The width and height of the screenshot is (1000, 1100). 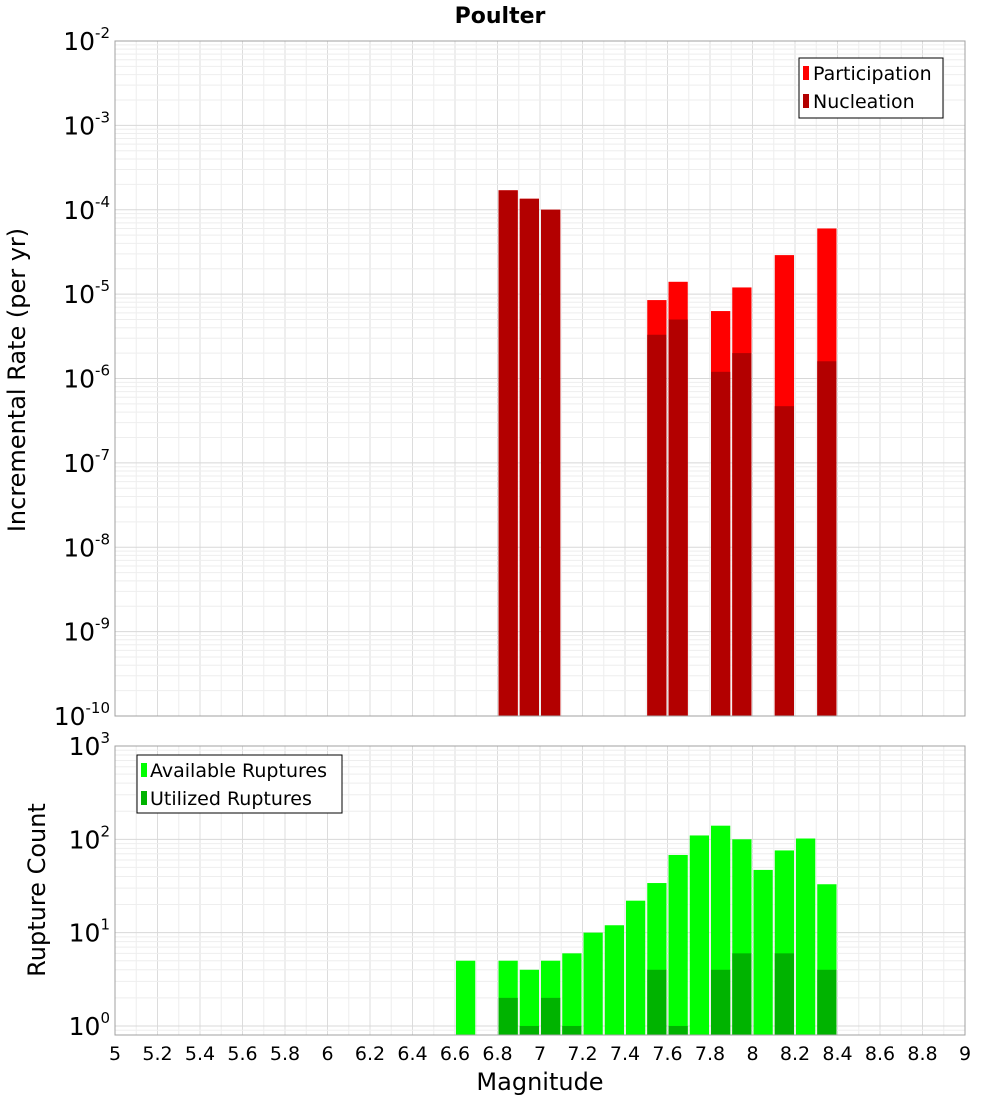 What do you see at coordinates (86, 378) in the screenshot?
I see `top-y-tick-label: 10⁻⁶` at bounding box center [86, 378].